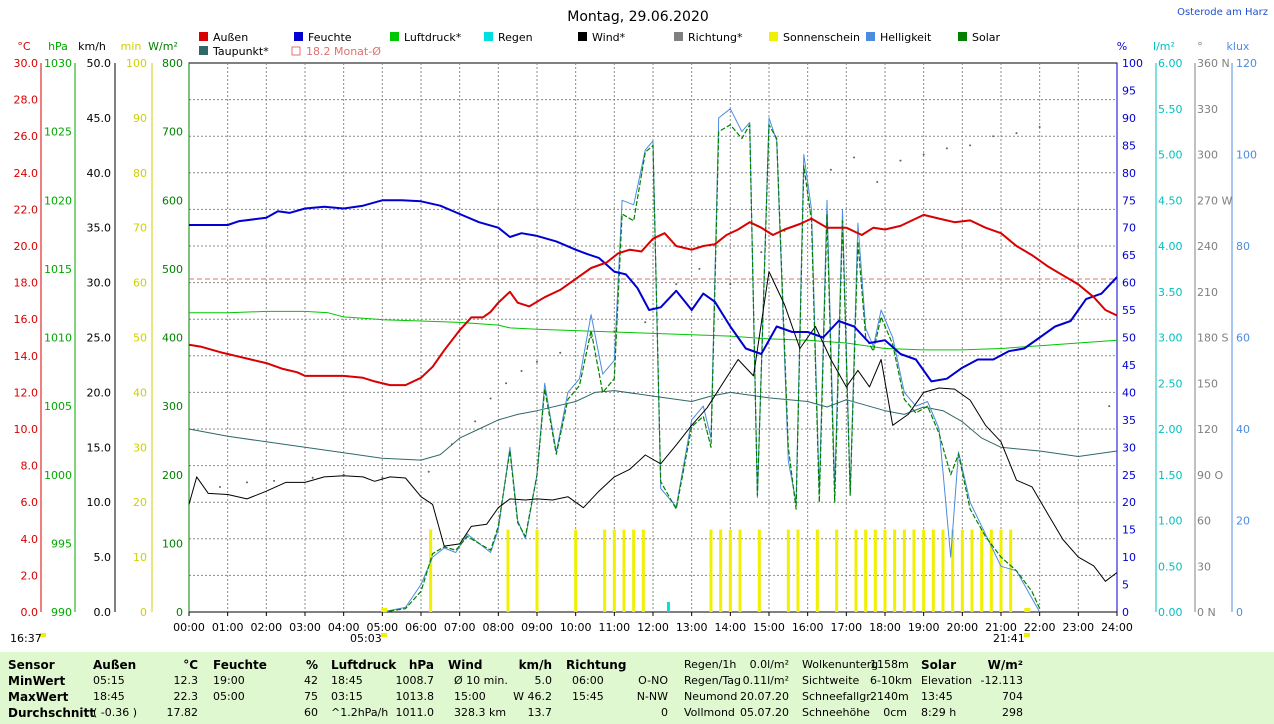  What do you see at coordinates (1170, 63) in the screenshot?
I see `axis-tick-lm2: 6.00` at bounding box center [1170, 63].